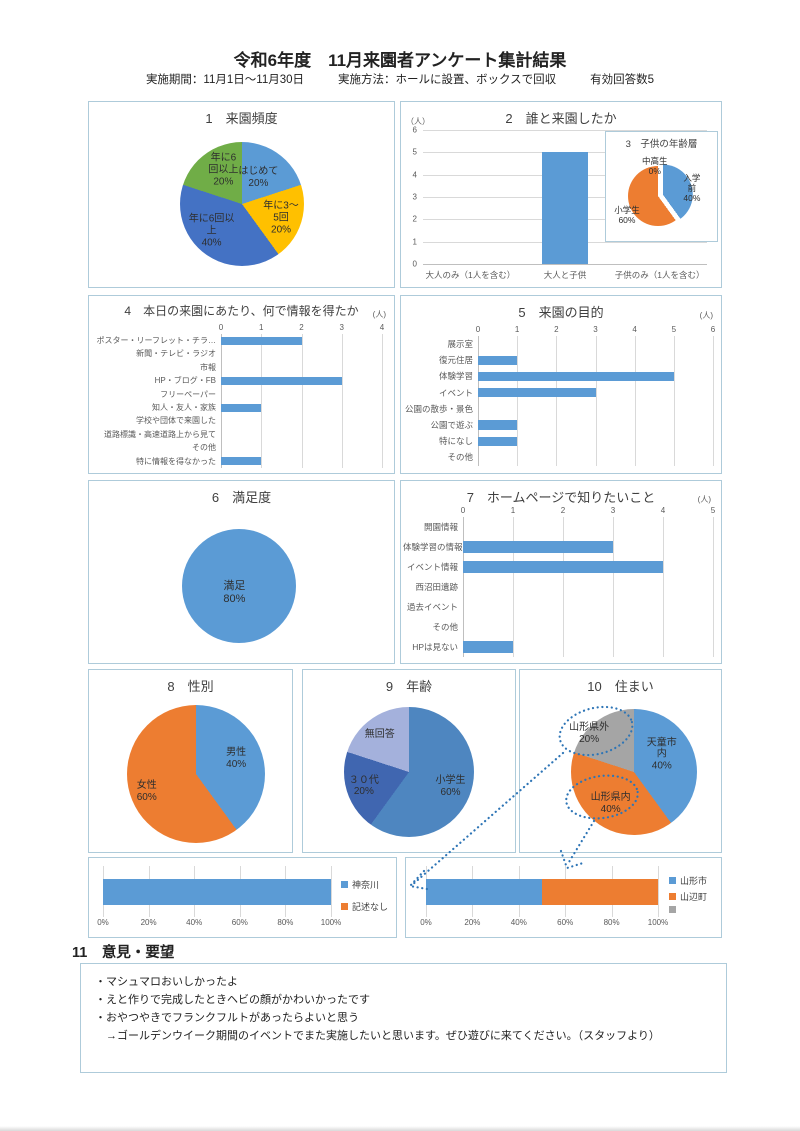 This screenshot has height=1131, width=800. I want to click on pie-slice-label: ３０代 20%, so click(363, 786).